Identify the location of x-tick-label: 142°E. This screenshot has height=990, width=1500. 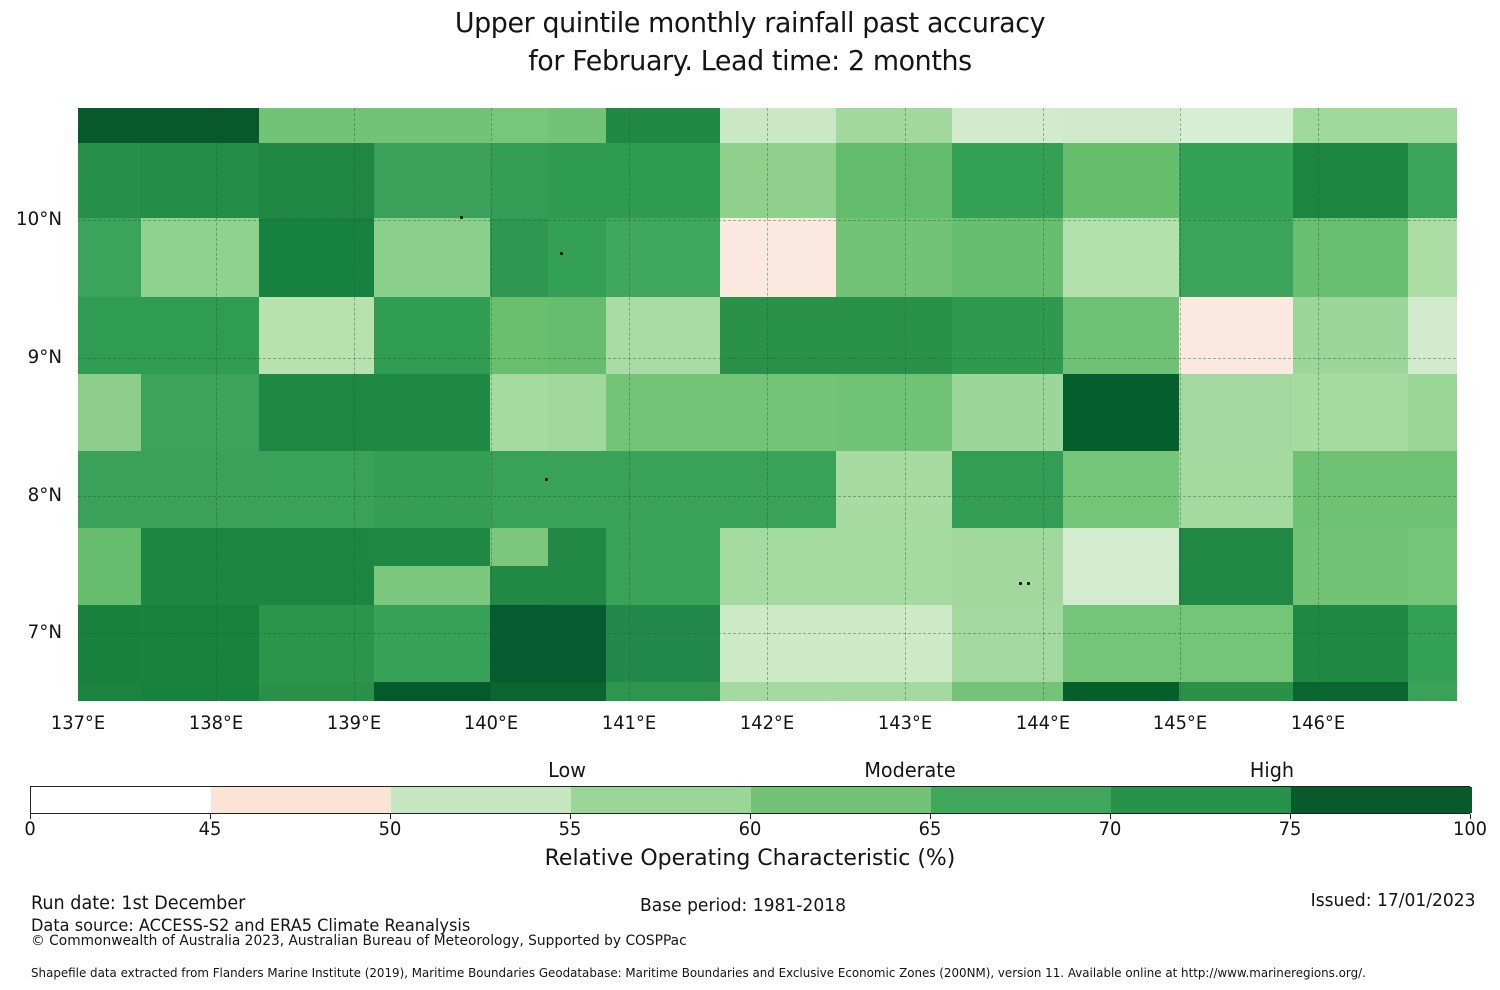
(767, 723).